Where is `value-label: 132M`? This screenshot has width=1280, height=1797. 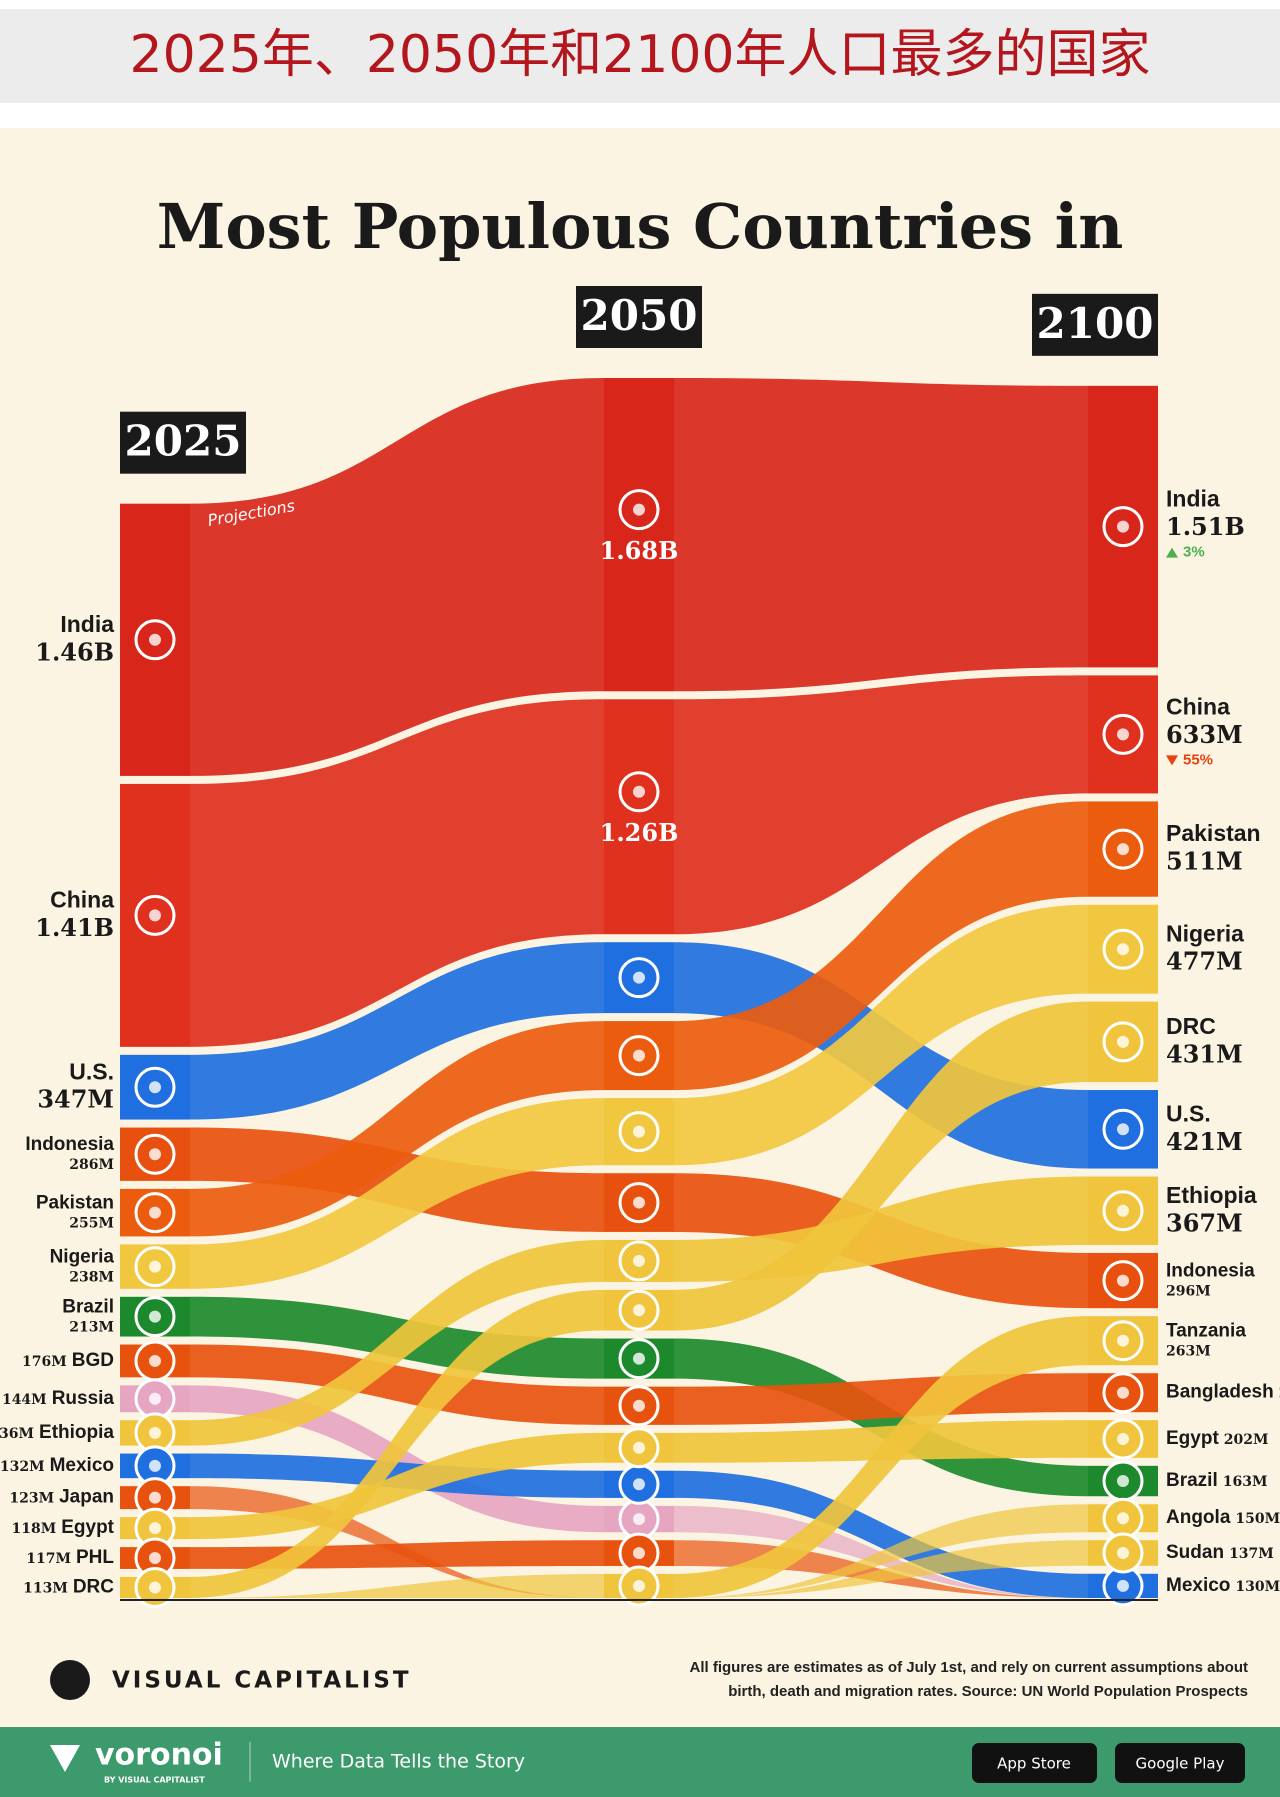 value-label: 132M is located at coordinates (22, 1467).